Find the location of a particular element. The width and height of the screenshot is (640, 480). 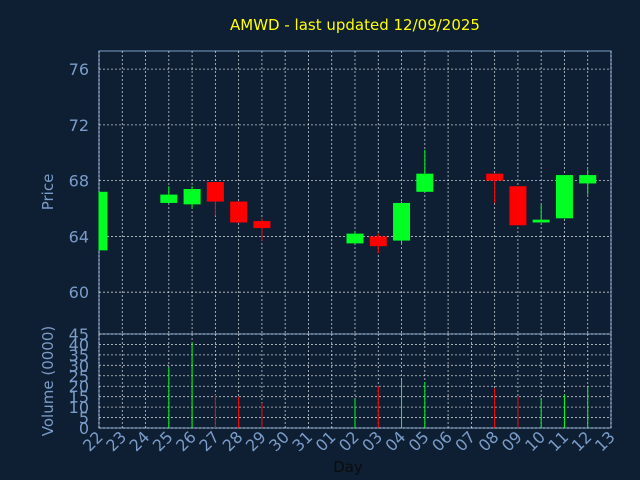

volume-y-tick-label: 10 is located at coordinates (79, 407).